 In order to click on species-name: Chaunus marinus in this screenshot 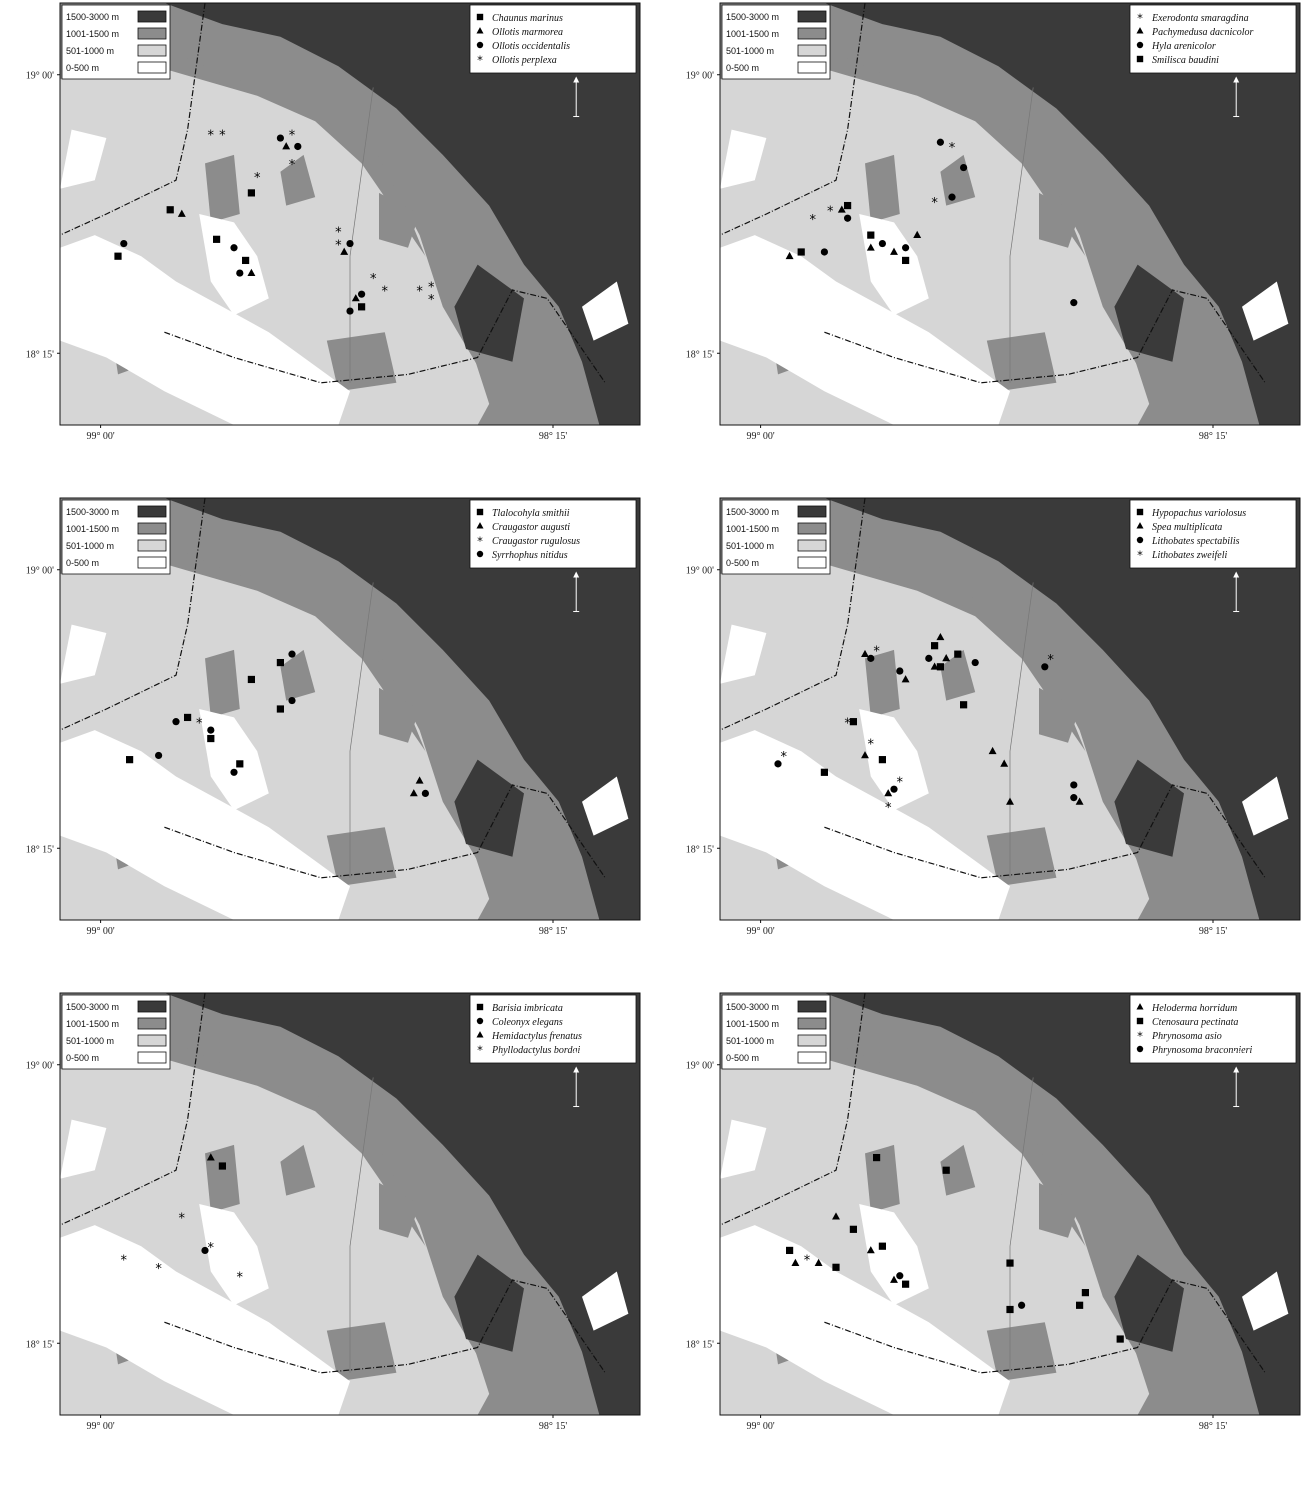, I will do `click(527, 18)`.